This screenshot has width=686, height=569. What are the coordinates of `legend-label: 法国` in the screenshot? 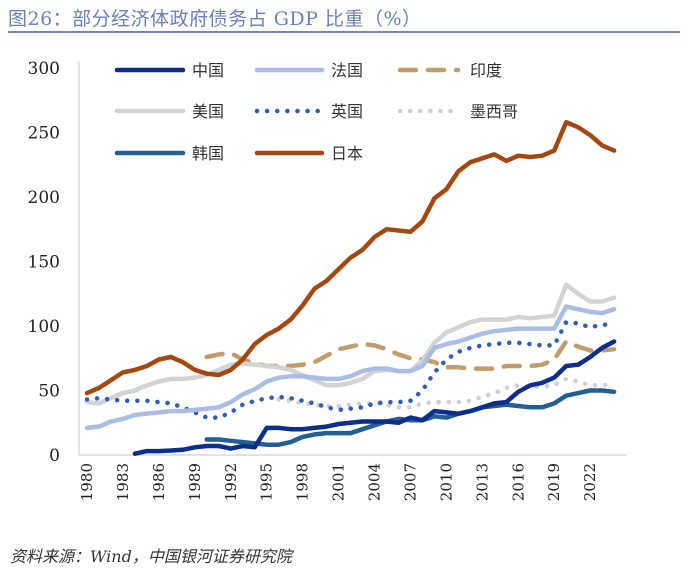 It's located at (347, 70).